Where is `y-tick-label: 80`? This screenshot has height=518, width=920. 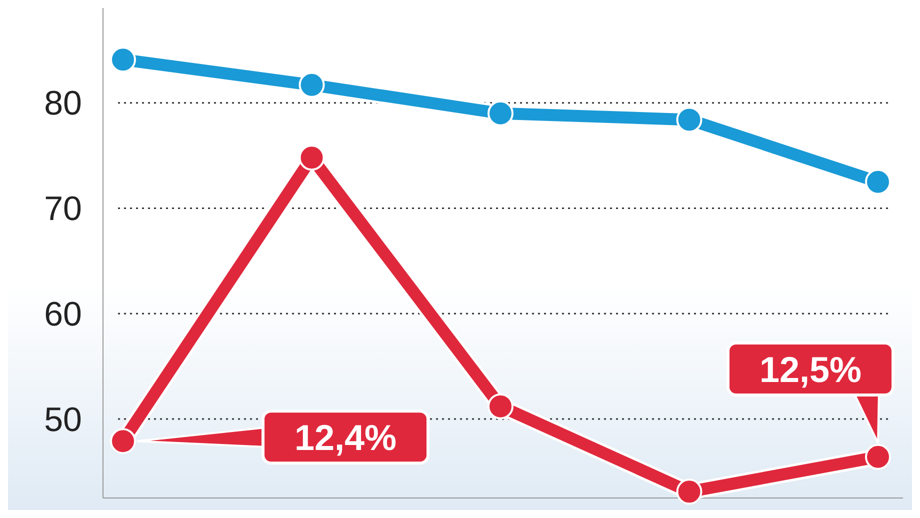
y-tick-label: 80 is located at coordinates (63, 103).